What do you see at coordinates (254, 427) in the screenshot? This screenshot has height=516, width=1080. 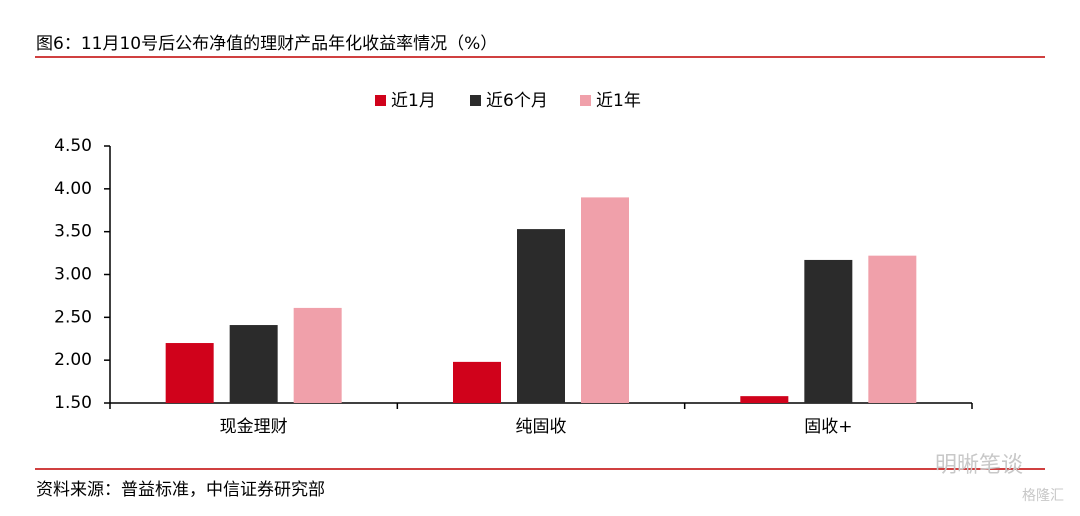 I see `x-tick-label: 现金理财` at bounding box center [254, 427].